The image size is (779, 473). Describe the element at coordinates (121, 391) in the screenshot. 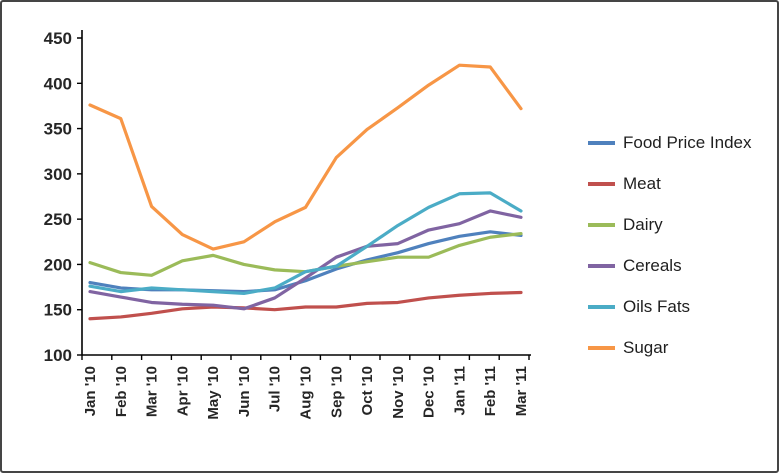

I see `x-axis-label: Feb '10` at that location.